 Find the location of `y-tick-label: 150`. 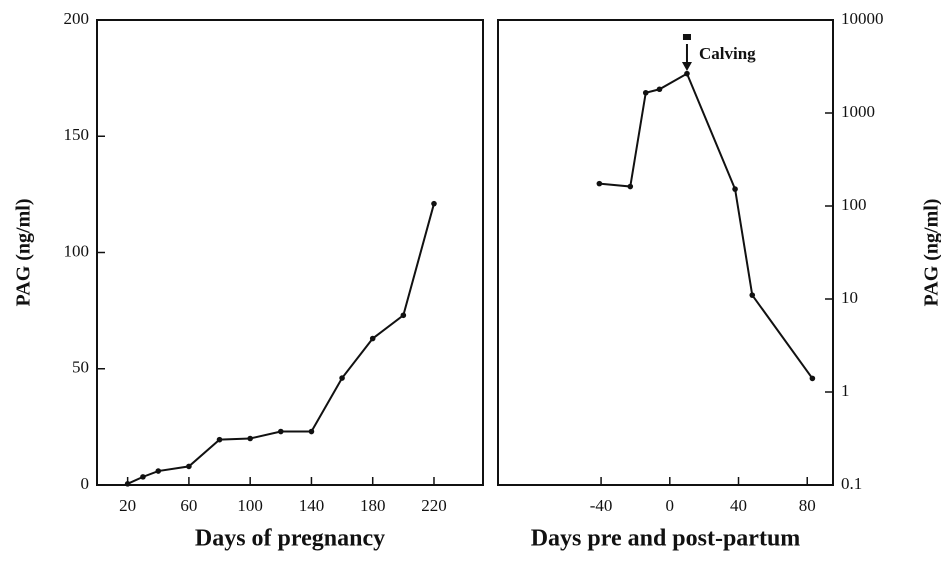

y-tick-label: 150 is located at coordinates (77, 134).